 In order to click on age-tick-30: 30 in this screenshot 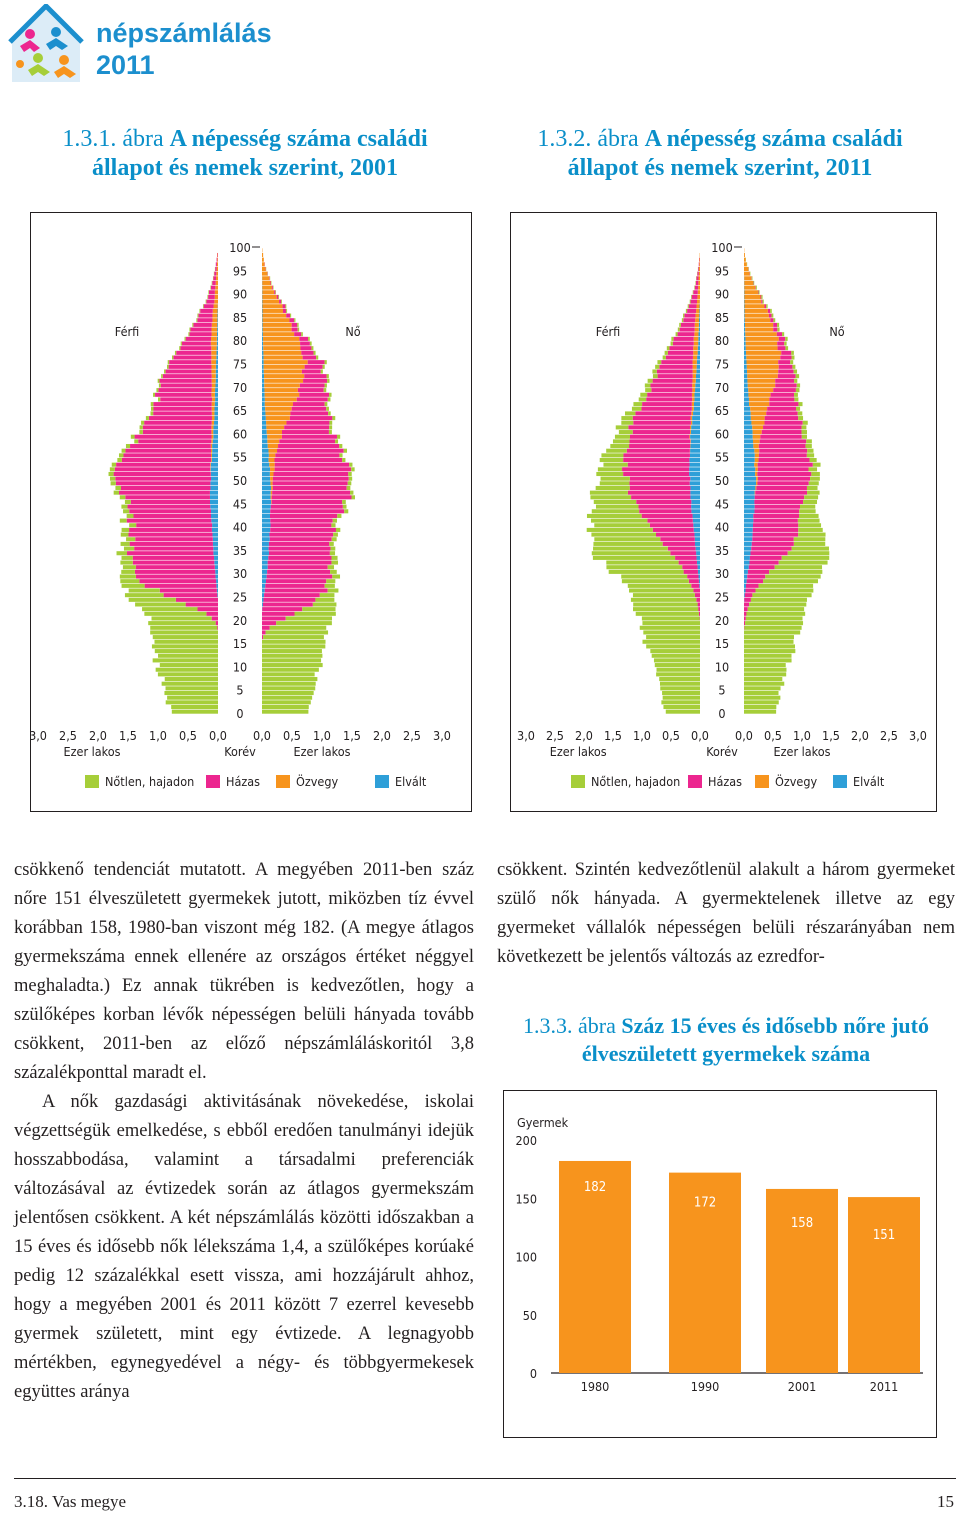, I will do `click(722, 573)`.